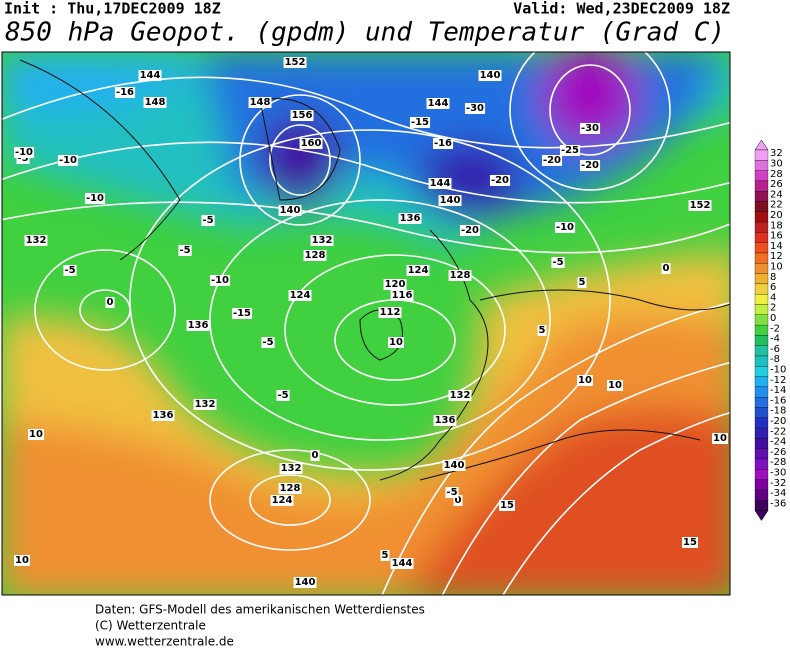  What do you see at coordinates (778, 369) in the screenshot?
I see `colorbar-label: -10` at bounding box center [778, 369].